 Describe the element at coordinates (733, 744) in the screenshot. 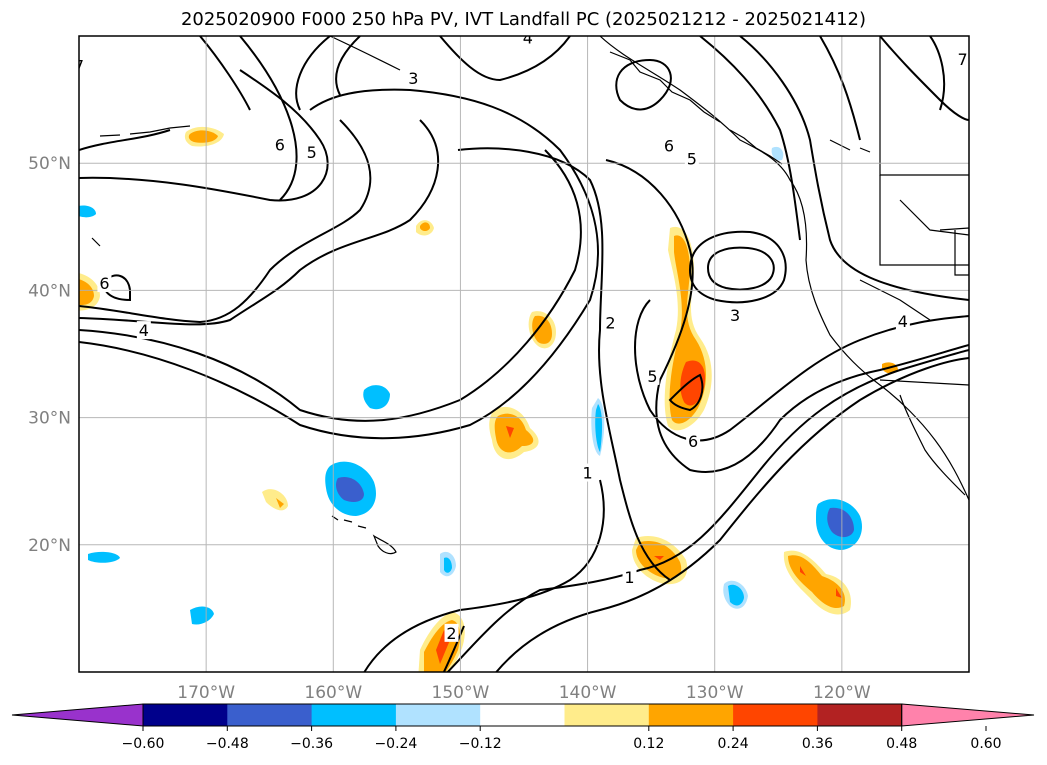

I see `colorbar-tick-label: 0.24` at that location.